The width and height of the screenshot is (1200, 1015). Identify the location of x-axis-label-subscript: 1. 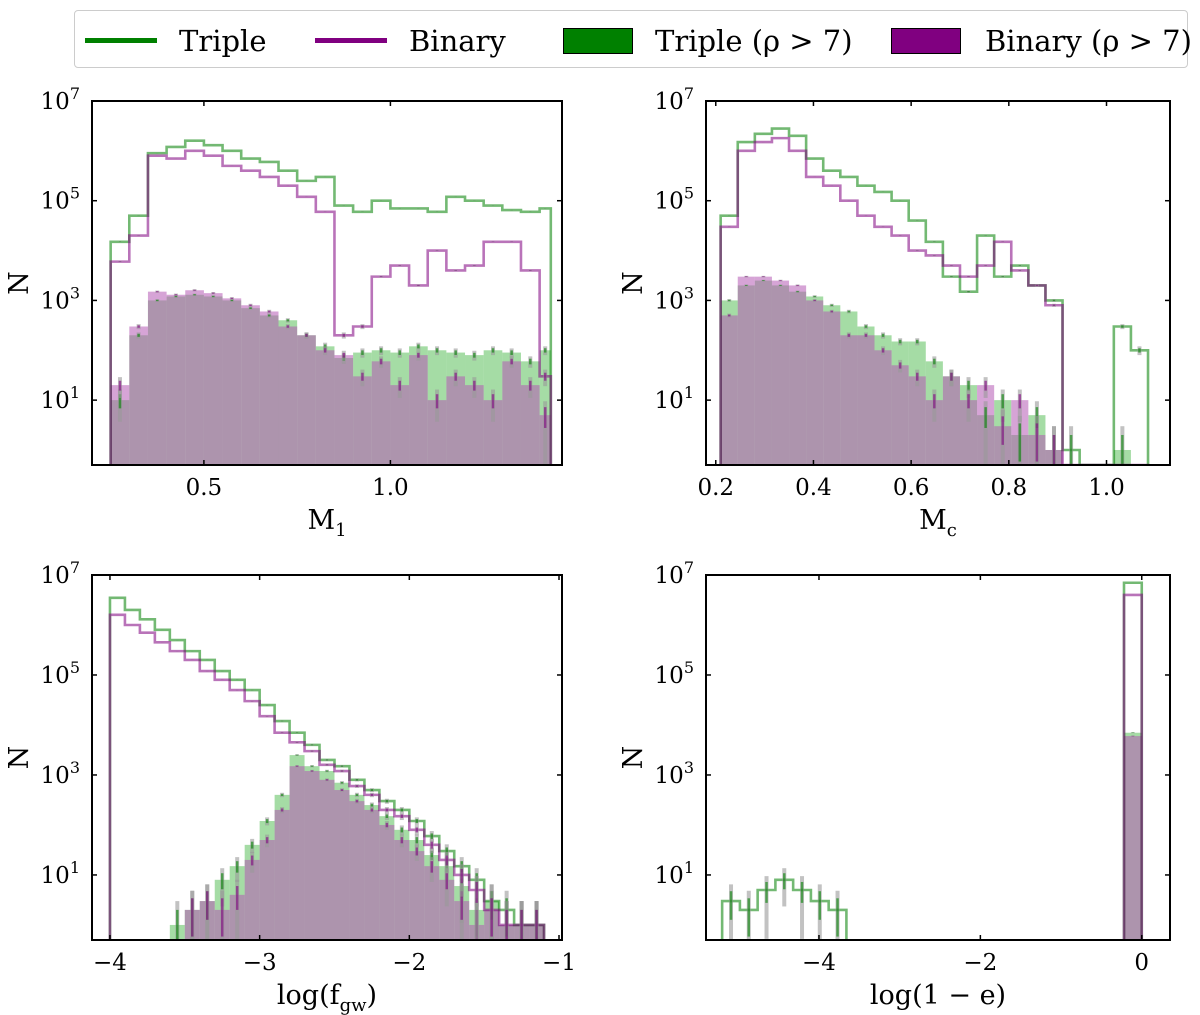
(340, 530).